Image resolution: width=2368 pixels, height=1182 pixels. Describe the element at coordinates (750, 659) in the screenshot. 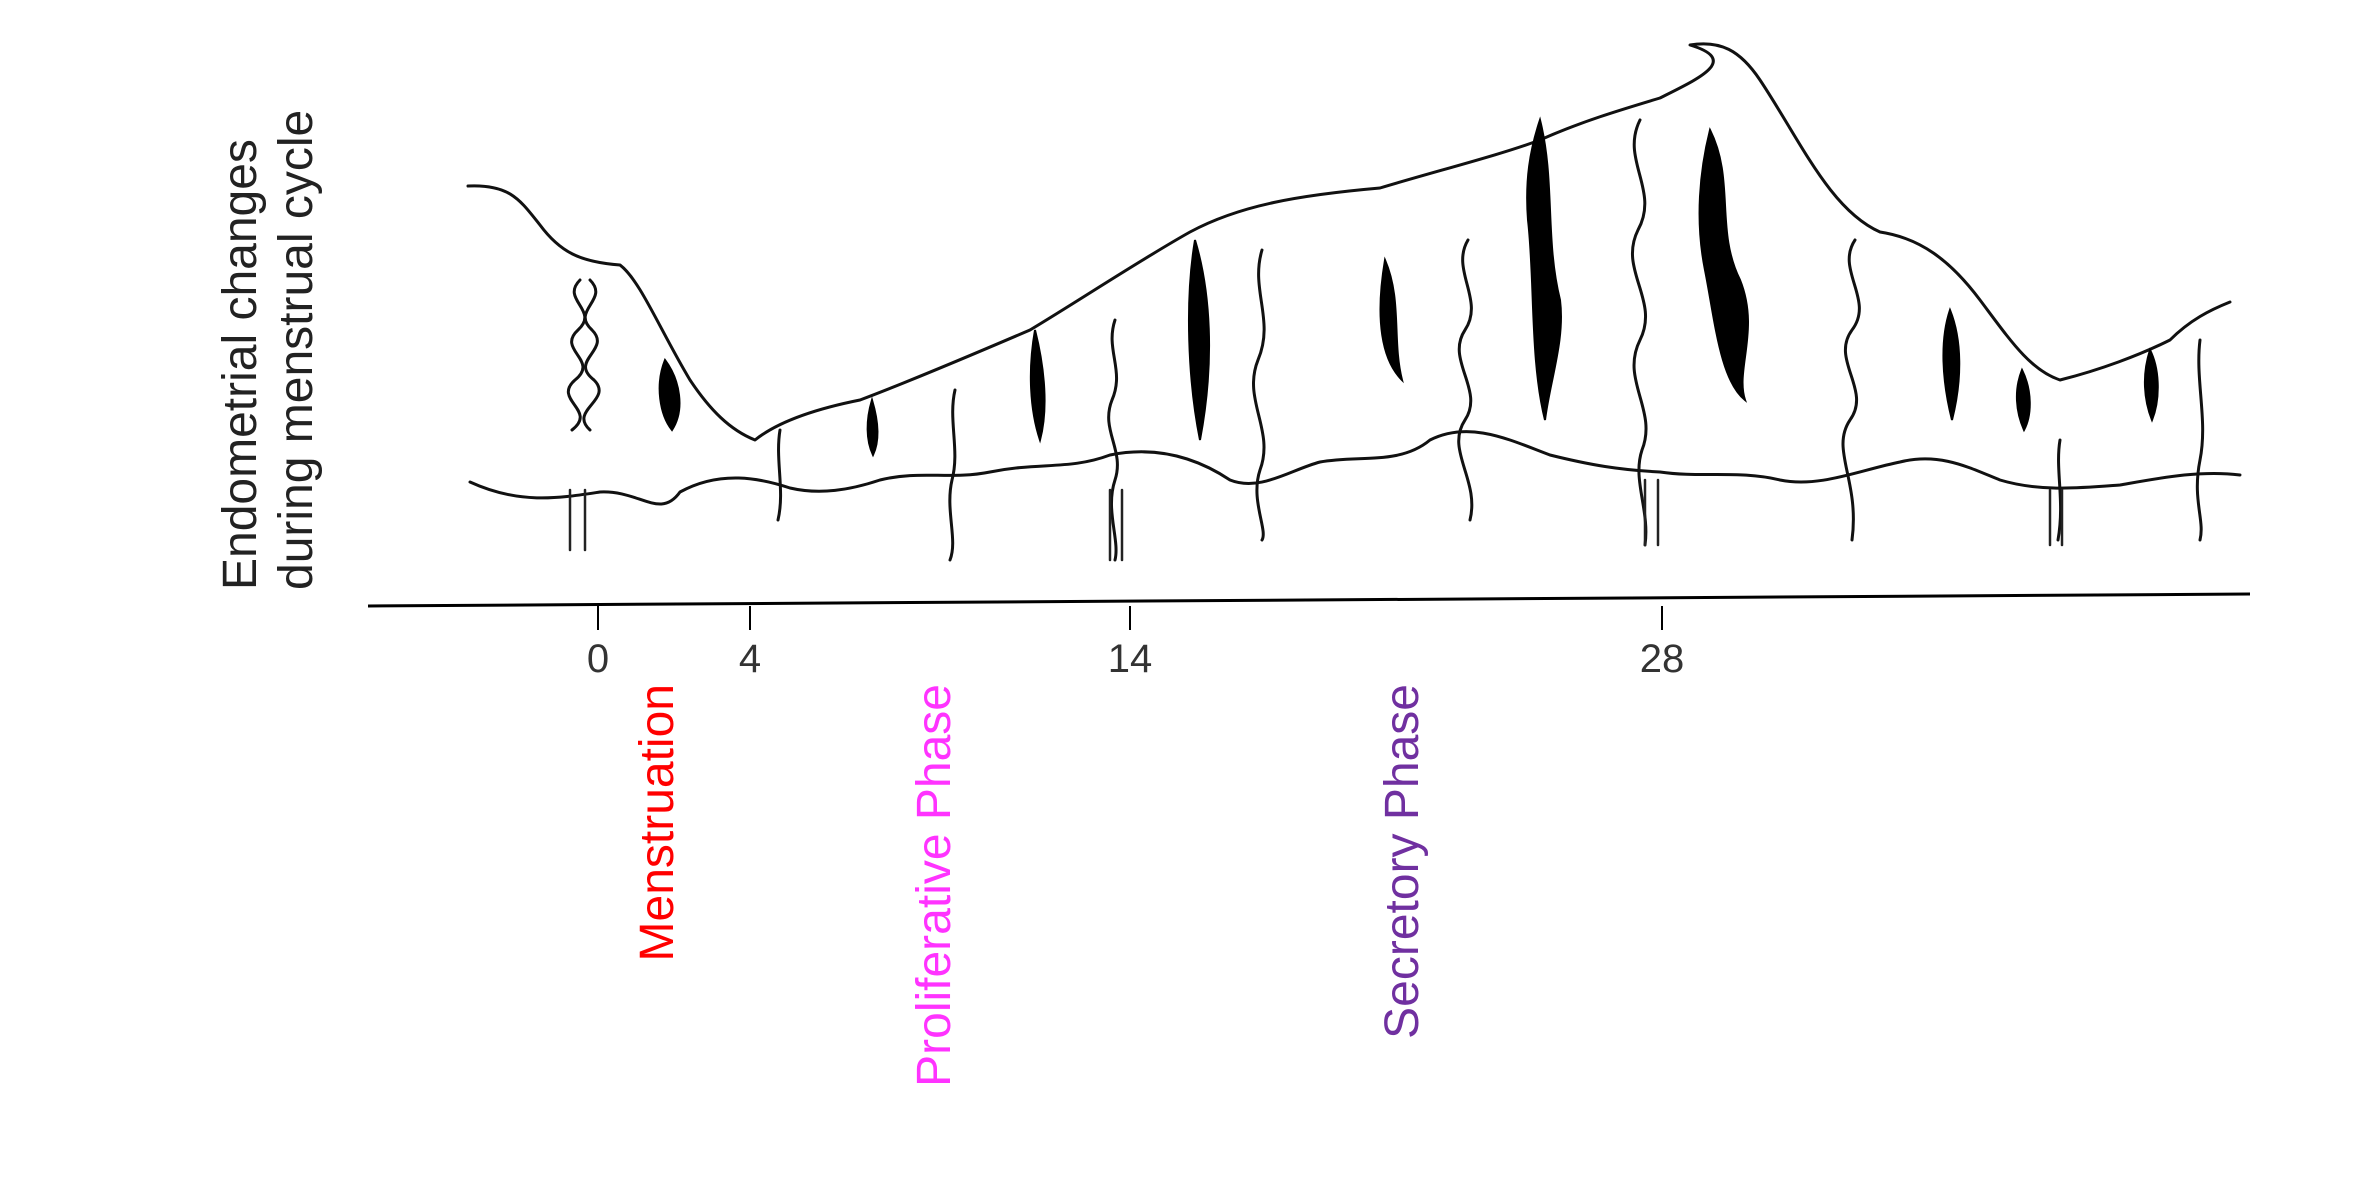

I see `x-tick-label-1: 4` at that location.